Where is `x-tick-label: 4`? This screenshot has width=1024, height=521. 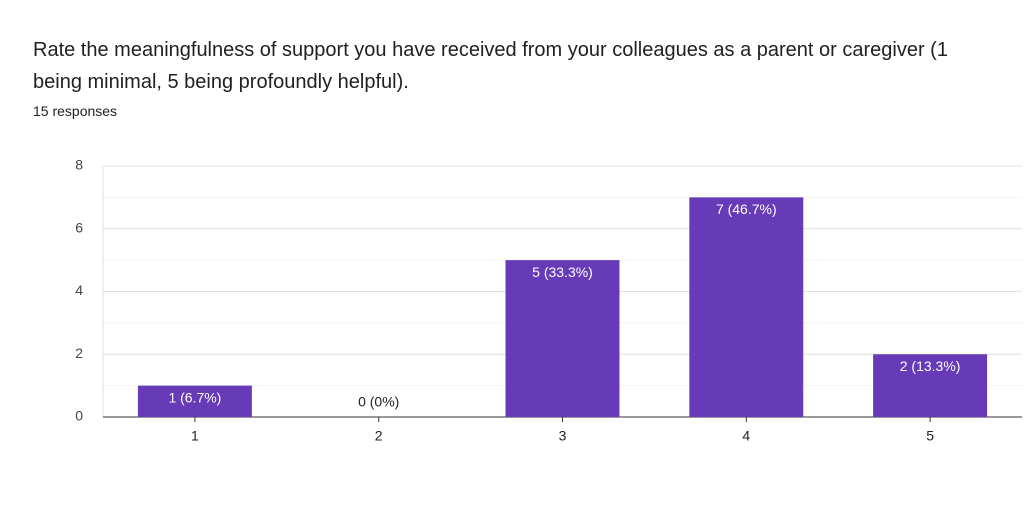 x-tick-label: 4 is located at coordinates (746, 436).